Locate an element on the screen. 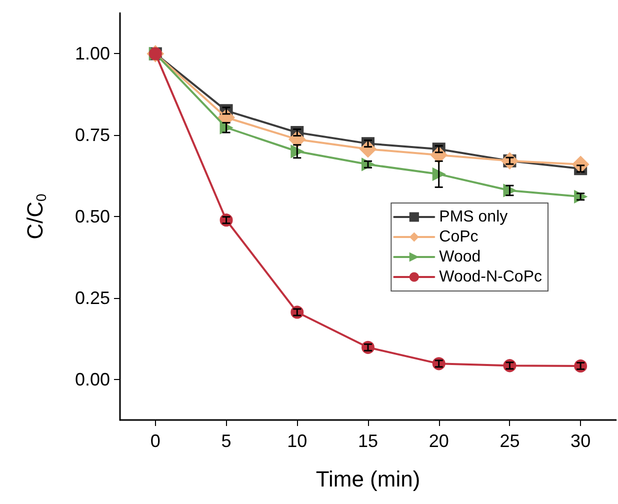 The width and height of the screenshot is (618, 504). x-tick-label: 5 is located at coordinates (226, 441).